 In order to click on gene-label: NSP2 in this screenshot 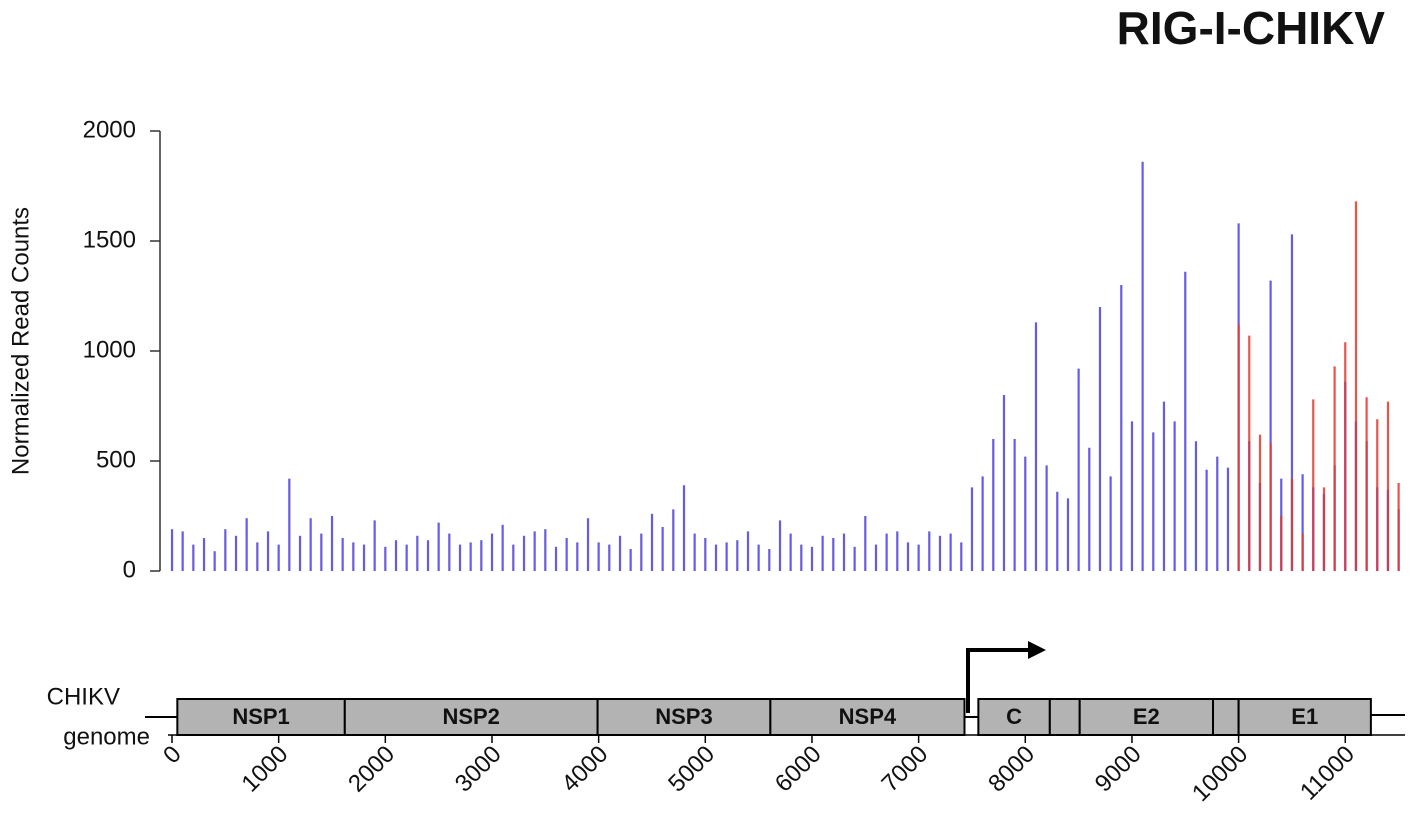, I will do `click(470, 716)`.